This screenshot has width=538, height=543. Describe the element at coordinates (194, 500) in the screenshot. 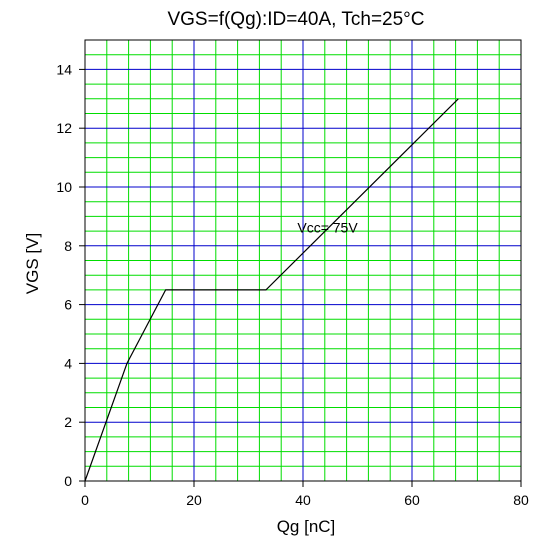

I see `x-tick-label: 20` at that location.